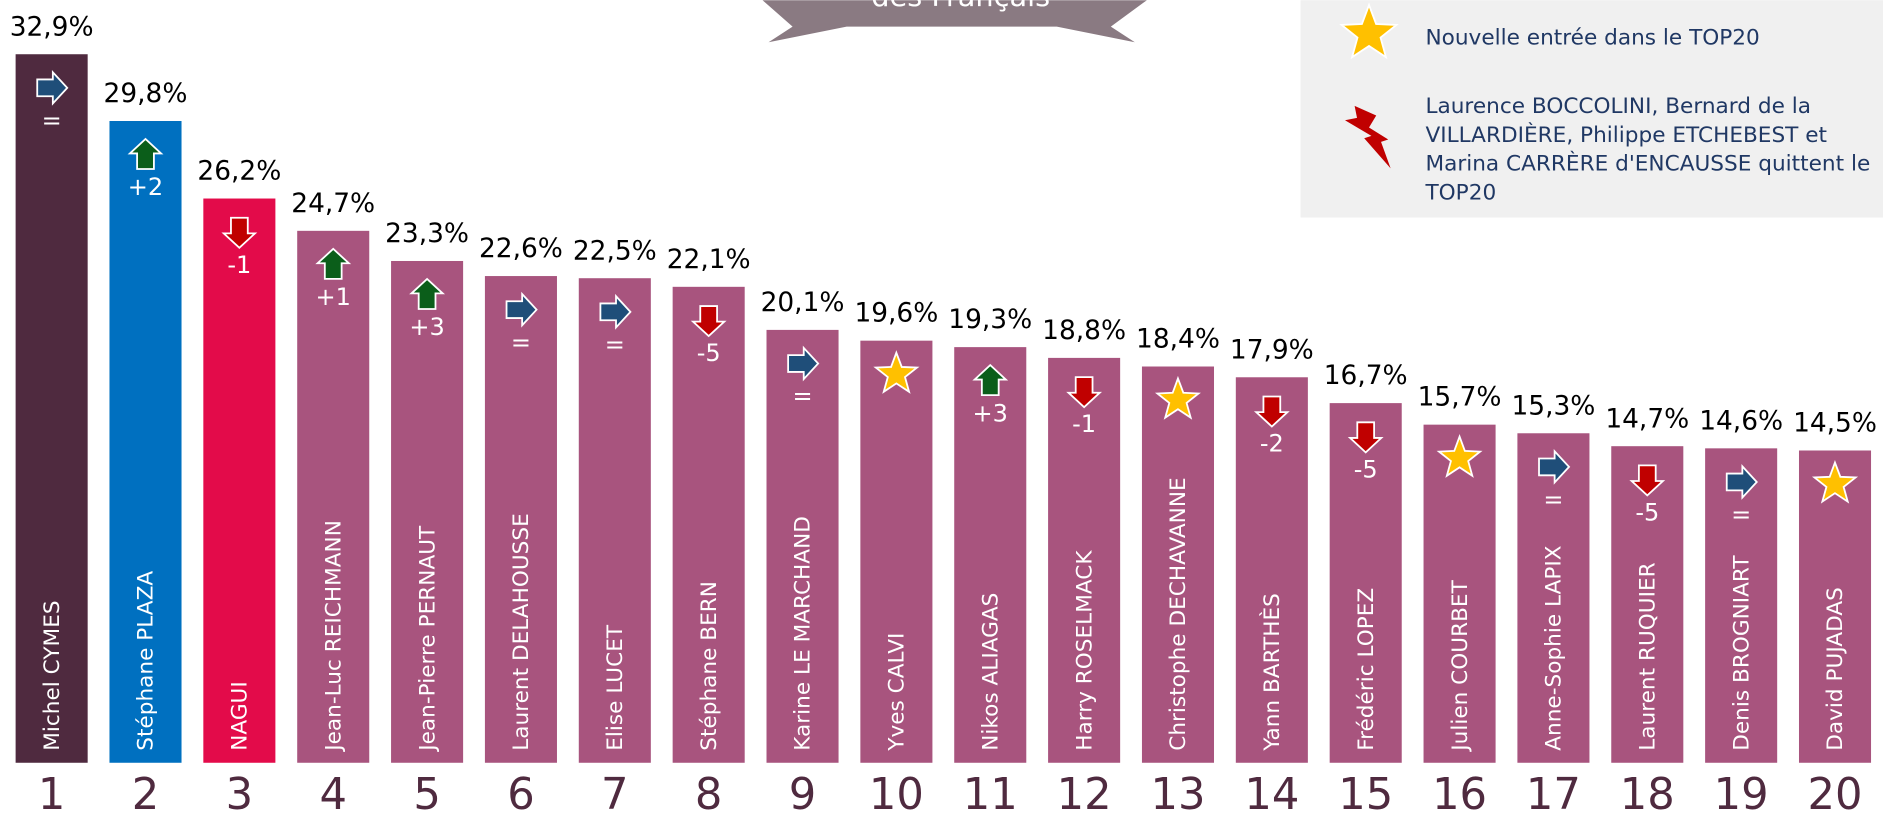 The image size is (1883, 817). What do you see at coordinates (333, 793) in the screenshot?
I see `rank-label: 4` at bounding box center [333, 793].